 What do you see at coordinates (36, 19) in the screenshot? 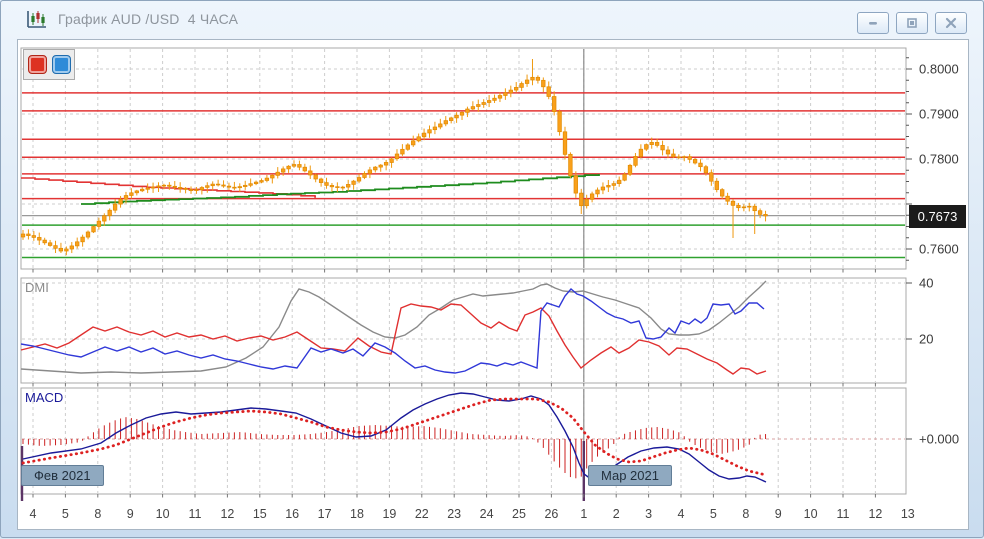
I see `candlestick-chart-icon` at bounding box center [36, 19].